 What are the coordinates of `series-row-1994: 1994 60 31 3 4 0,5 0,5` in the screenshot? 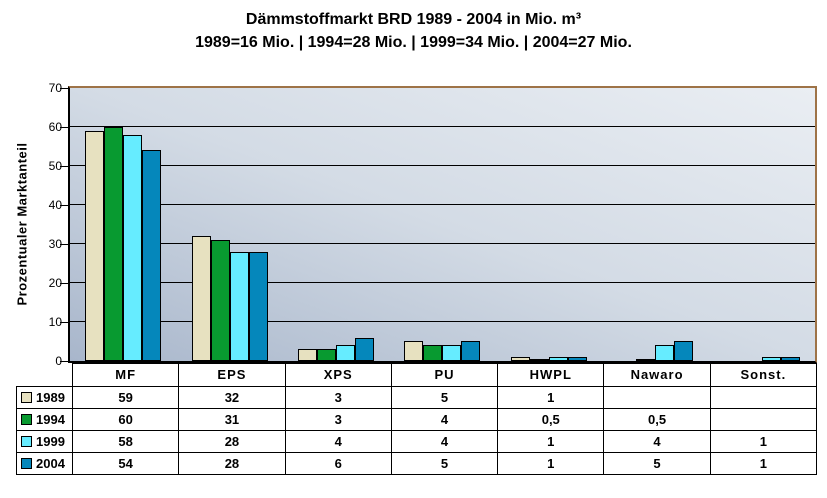 It's located at (417, 419).